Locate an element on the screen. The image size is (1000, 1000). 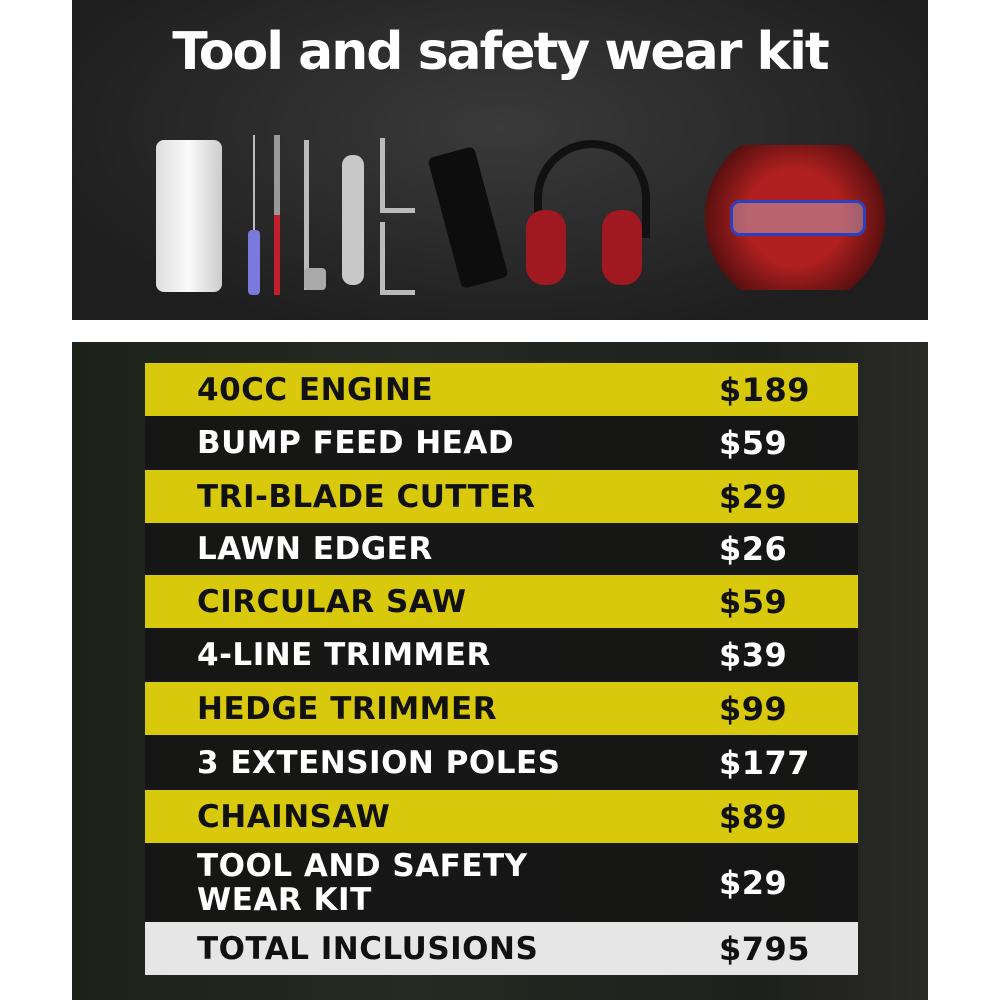
item-label: 40CC ENGINE is located at coordinates (315, 389).